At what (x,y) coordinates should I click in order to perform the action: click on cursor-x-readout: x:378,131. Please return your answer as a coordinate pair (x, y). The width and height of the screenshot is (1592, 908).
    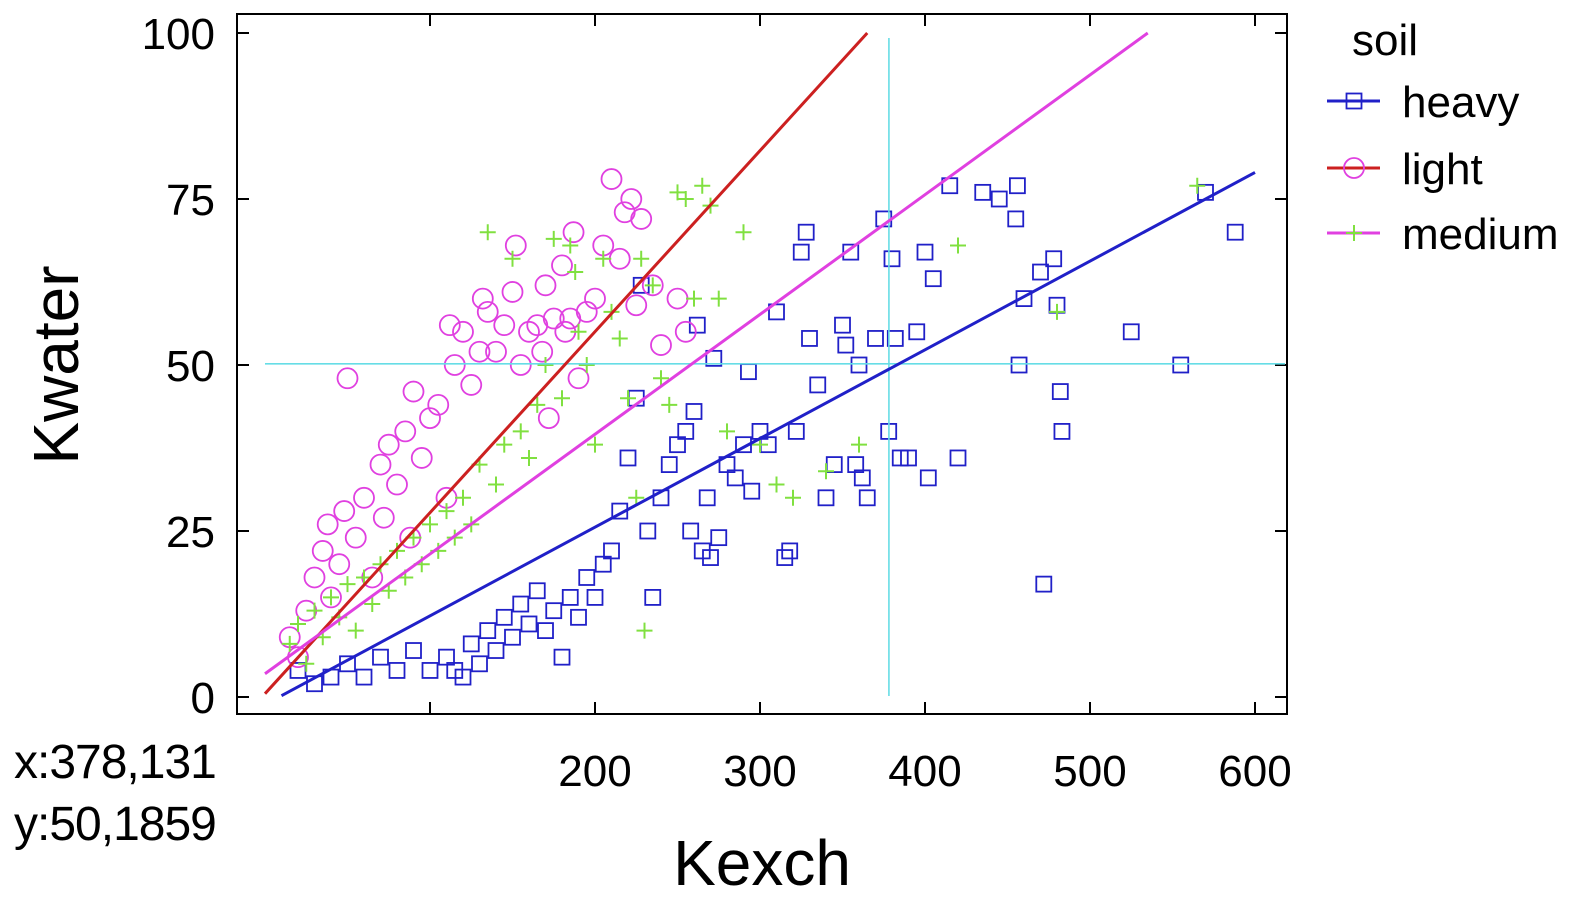
    Looking at the image, I should click on (115, 762).